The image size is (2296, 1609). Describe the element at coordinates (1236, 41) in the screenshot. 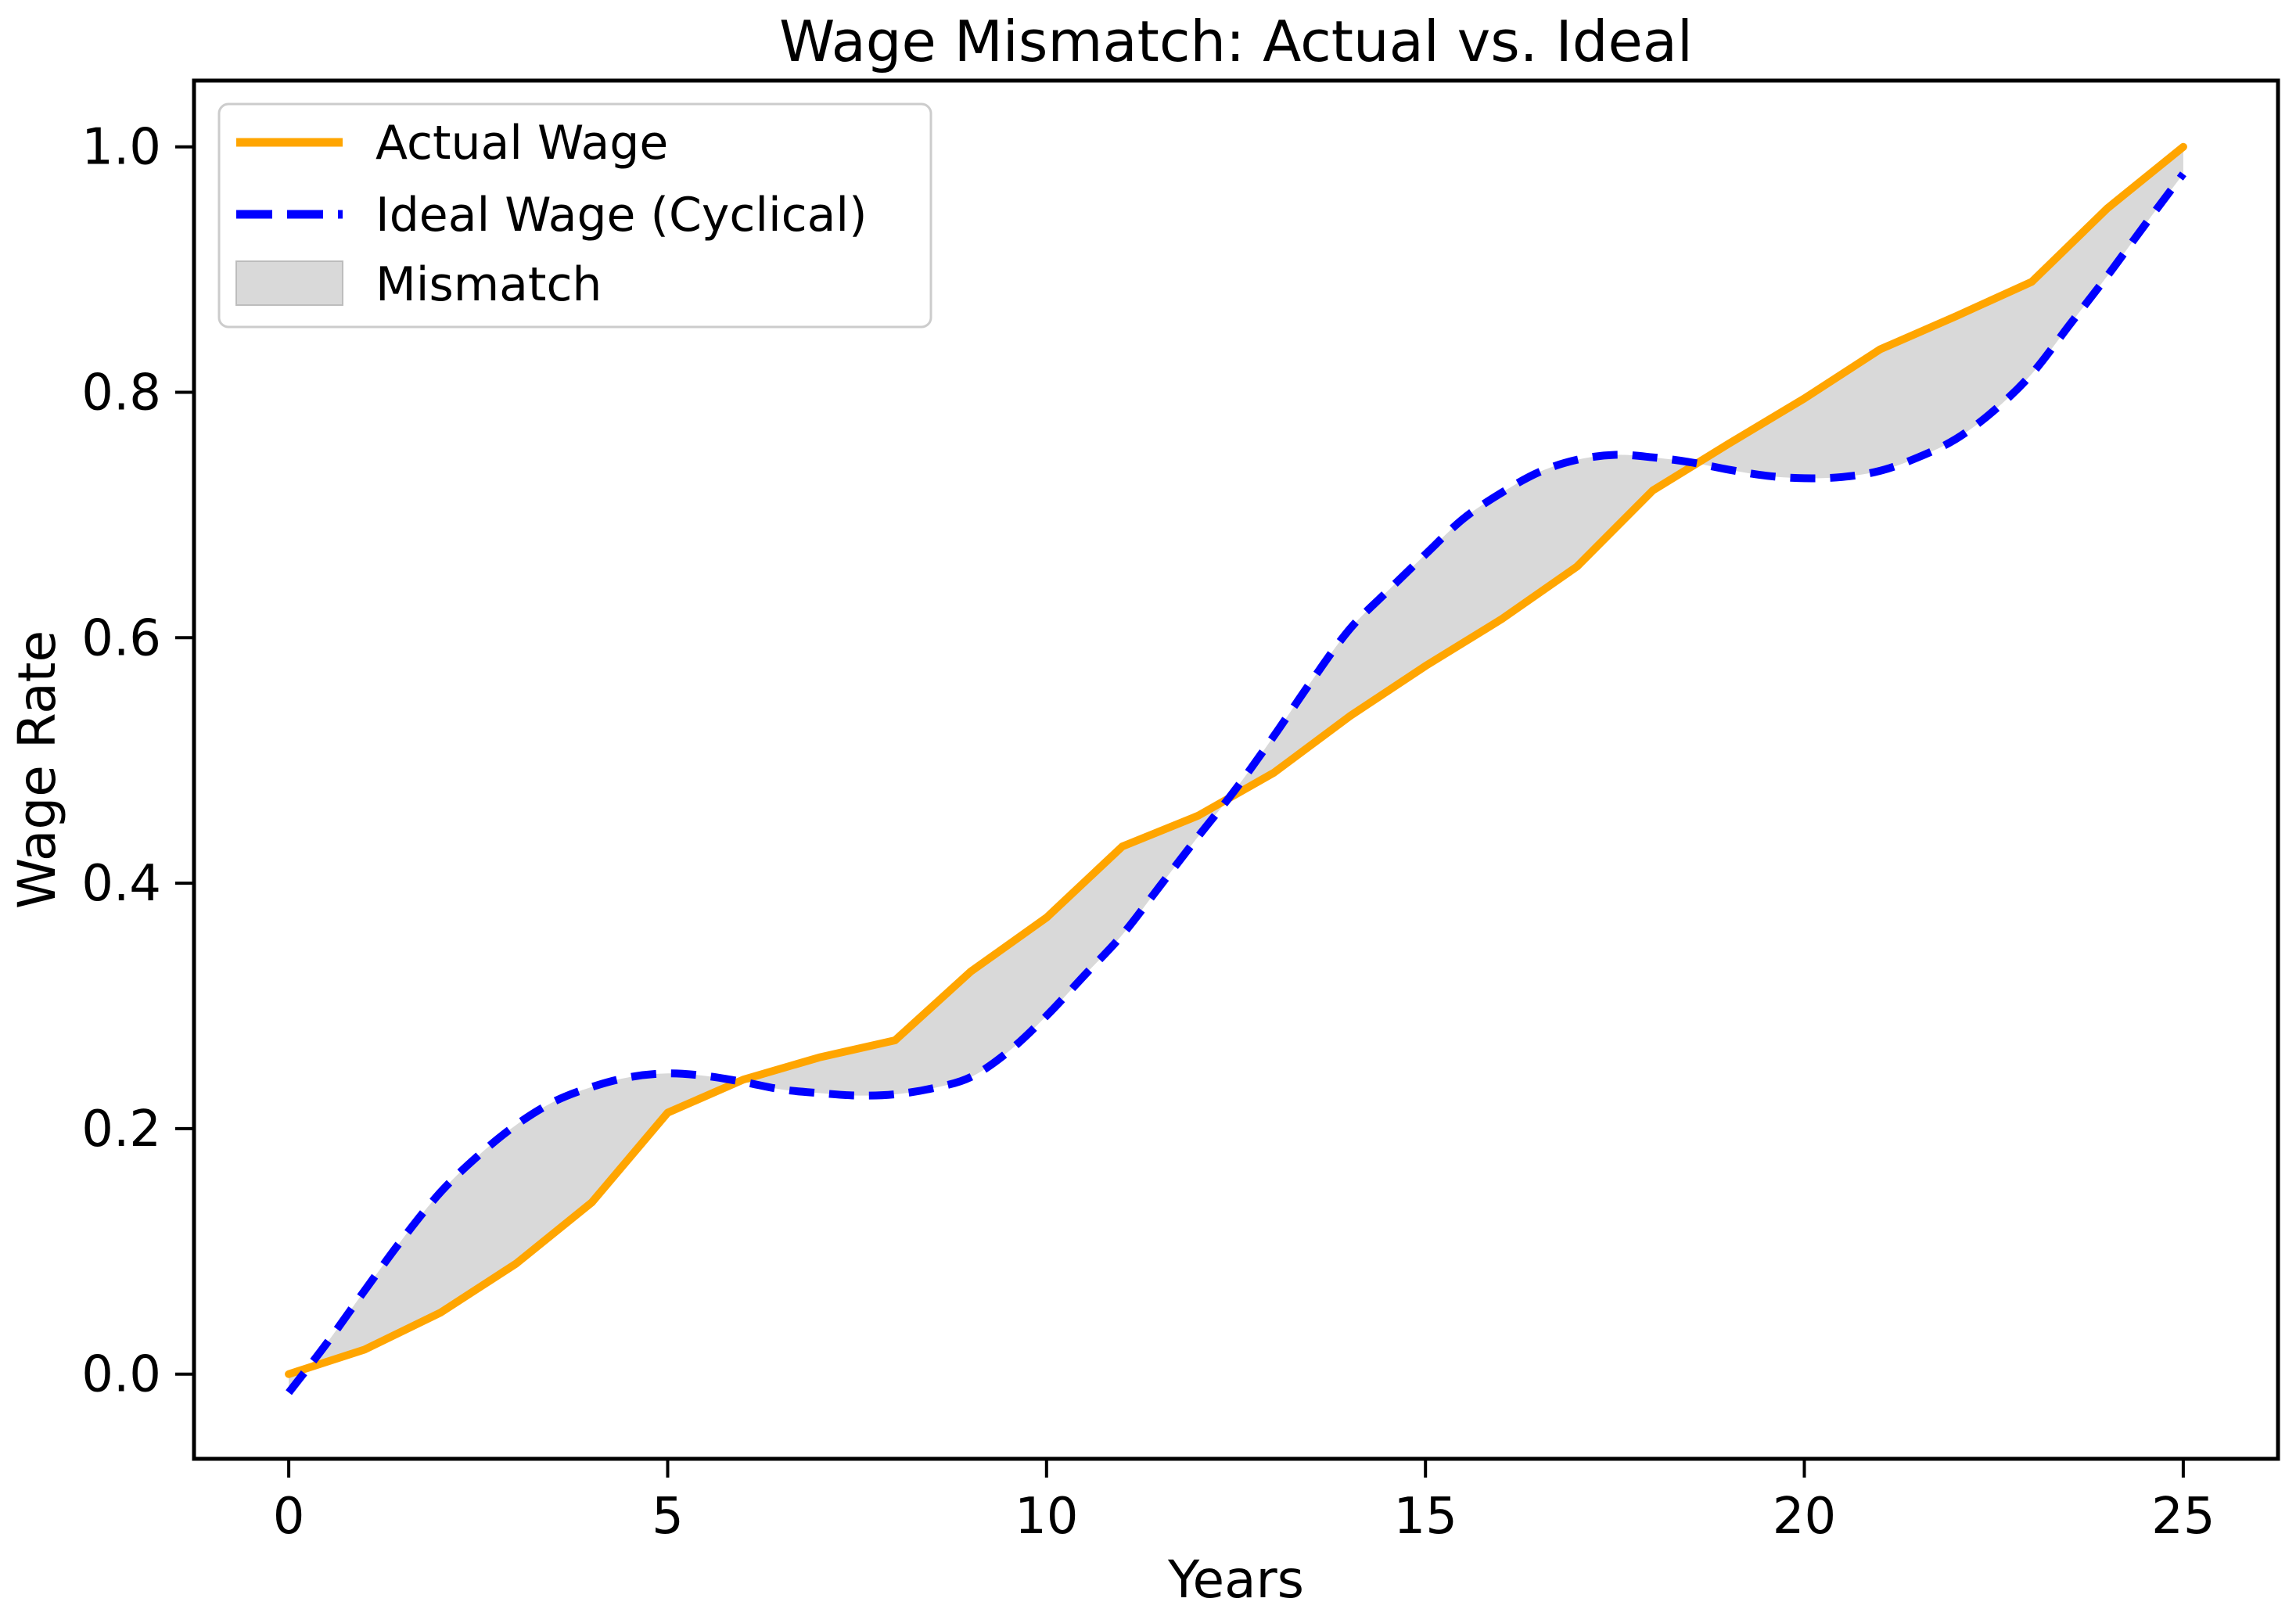

I see `chart-title: Wage Mismatch: Actual vs. Ideal` at that location.